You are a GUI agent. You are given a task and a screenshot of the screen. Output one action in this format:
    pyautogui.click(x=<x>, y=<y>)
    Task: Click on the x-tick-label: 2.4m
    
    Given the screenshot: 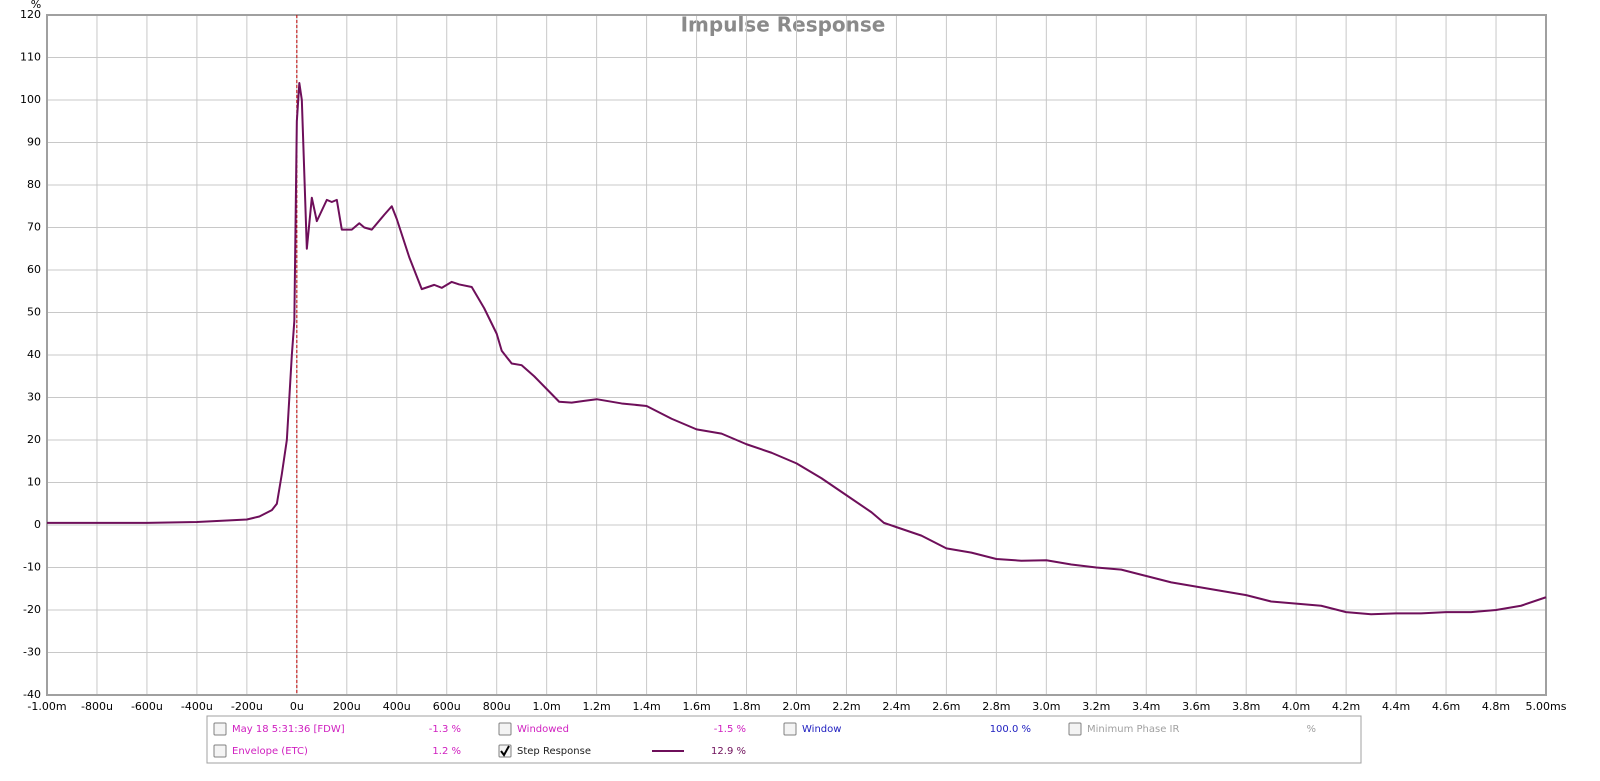 What is the action you would take?
    pyautogui.click(x=896, y=706)
    